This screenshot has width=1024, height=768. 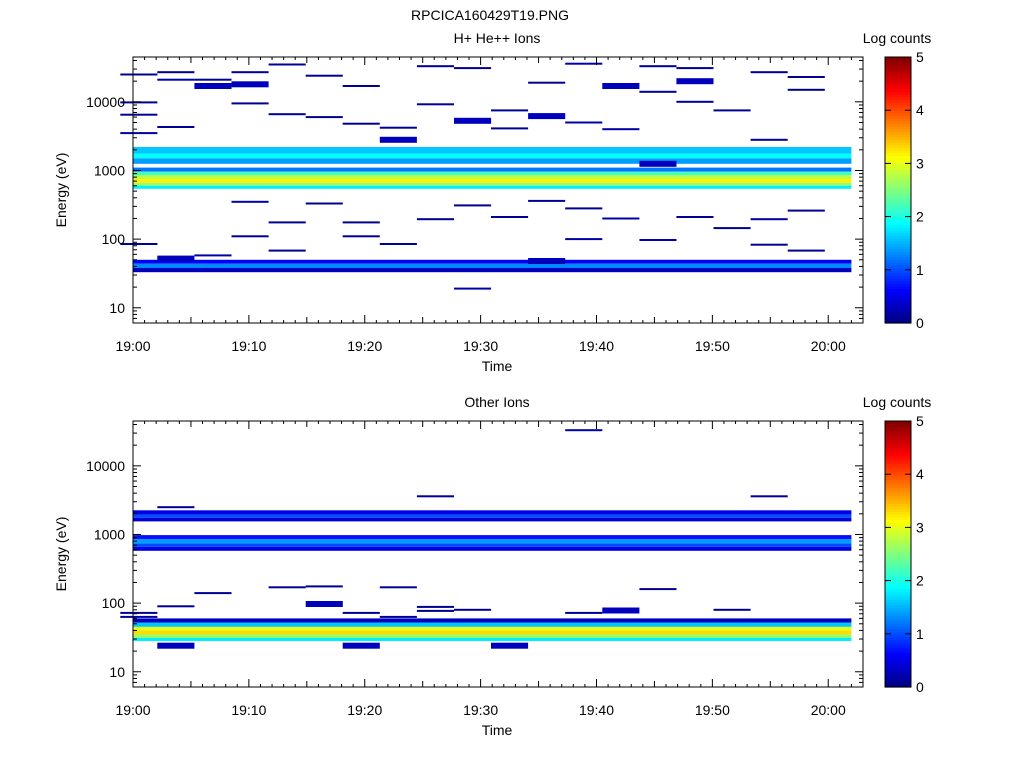 I want to click on colorbar-tick-label: 1, so click(x=920, y=270).